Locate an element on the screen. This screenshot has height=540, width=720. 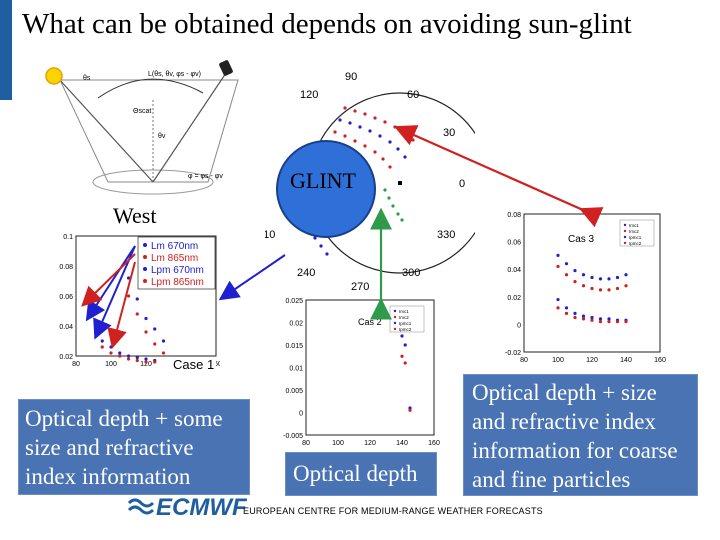
left-accent-bar is located at coordinates (6, 270).